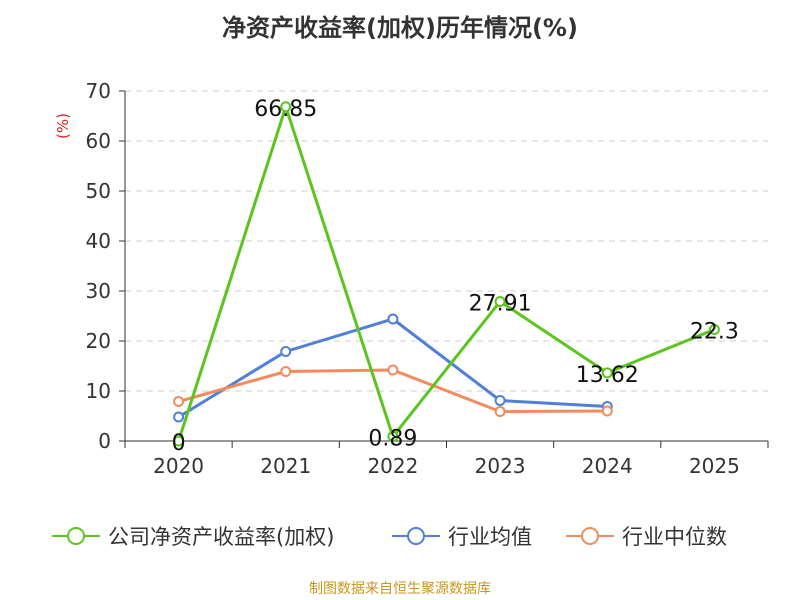 The width and height of the screenshot is (800, 600). Describe the element at coordinates (392, 466) in the screenshot. I see `x-tick-label: 2022` at that location.